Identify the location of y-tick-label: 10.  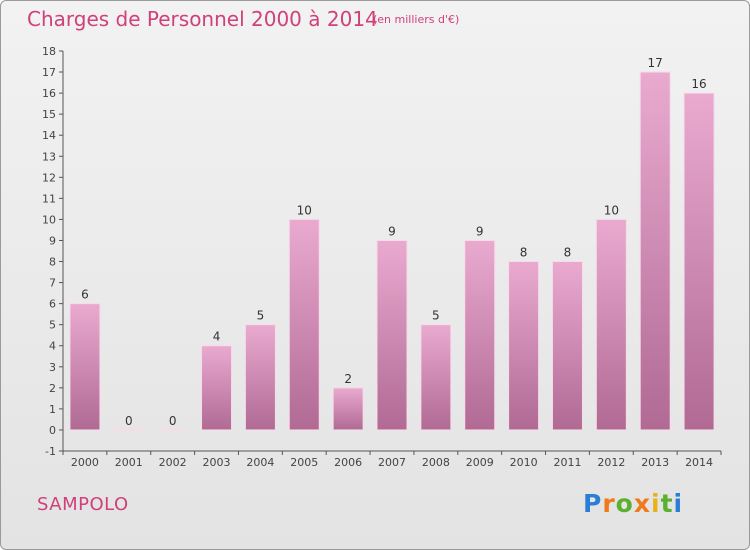
(49, 219).